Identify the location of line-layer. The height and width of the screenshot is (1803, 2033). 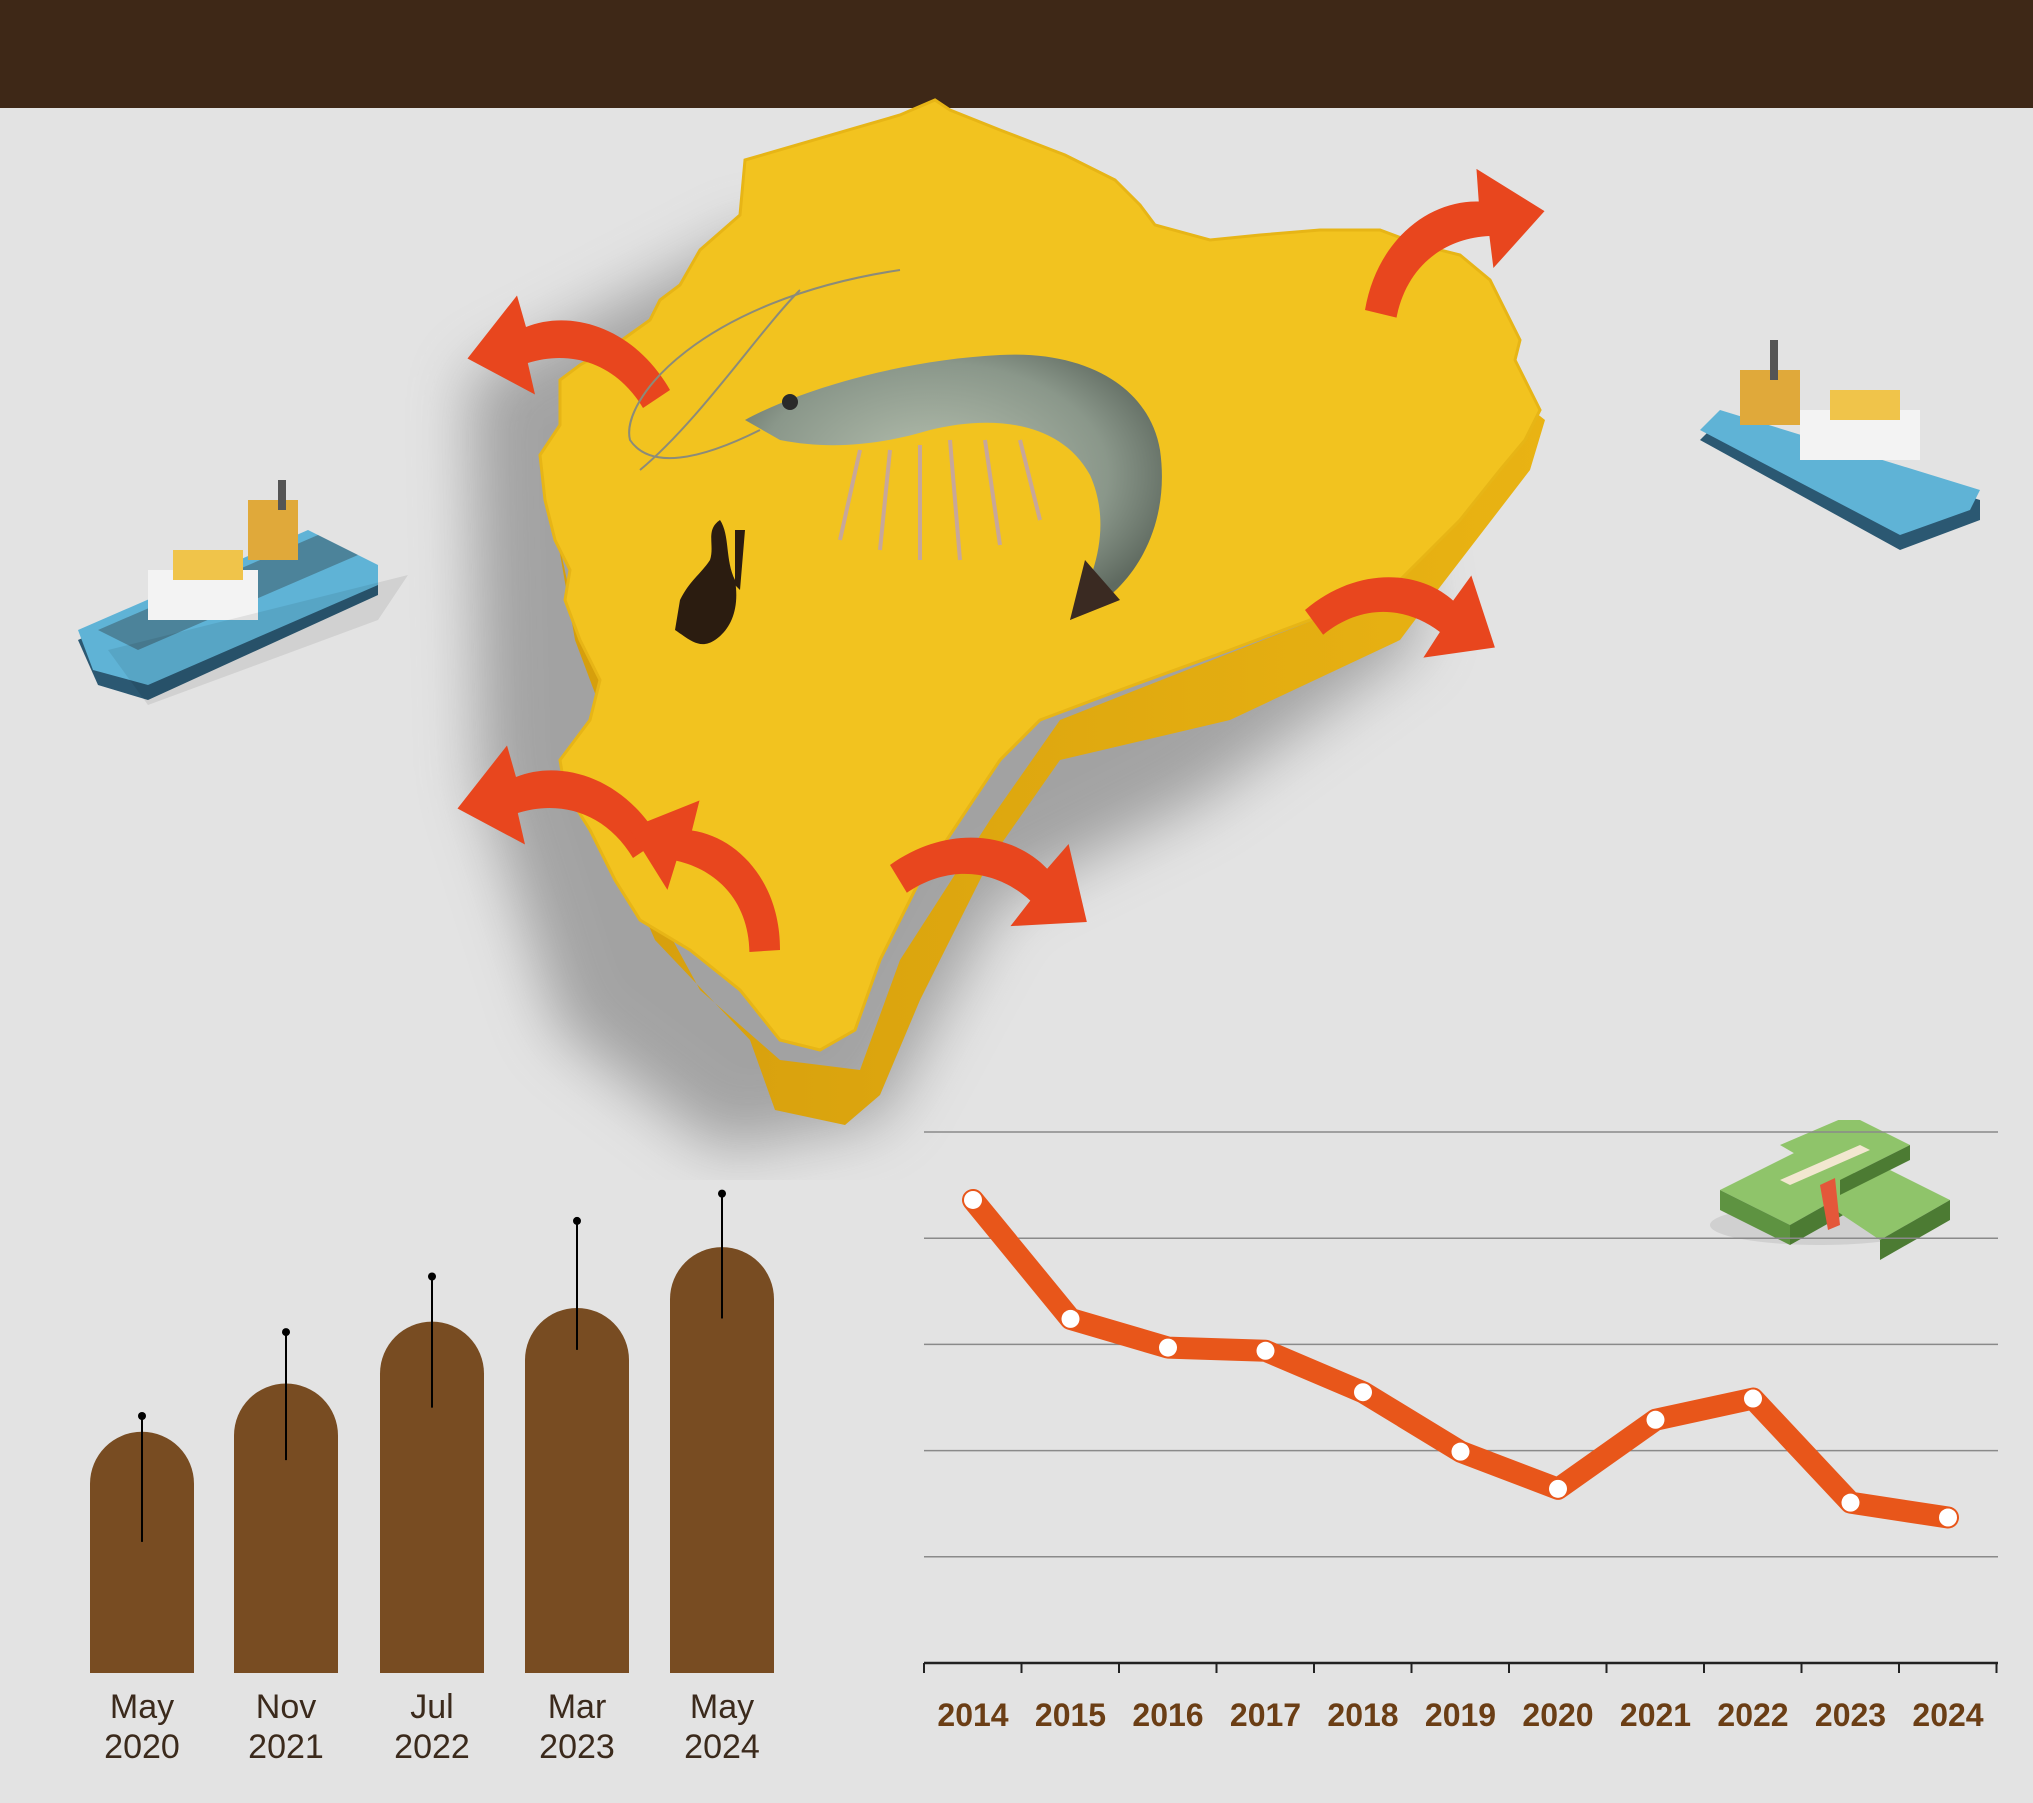
(1460, 1358).